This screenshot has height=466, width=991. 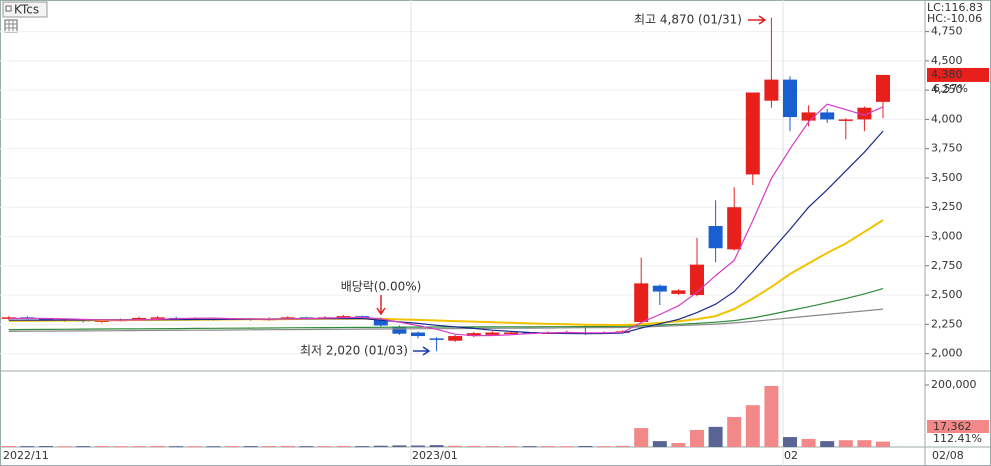 I want to click on low-annotation: 최저 2,020 (01/03), so click(x=354, y=351).